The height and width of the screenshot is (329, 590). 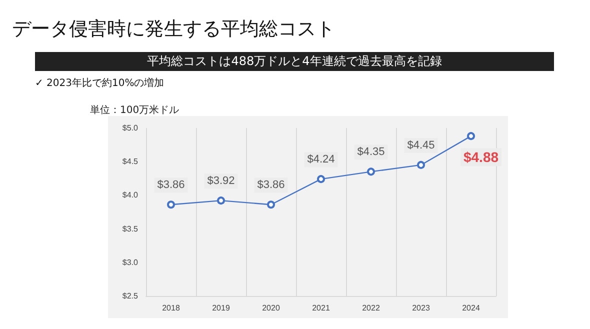 I want to click on y-tick-label: $4.0, so click(x=130, y=195).